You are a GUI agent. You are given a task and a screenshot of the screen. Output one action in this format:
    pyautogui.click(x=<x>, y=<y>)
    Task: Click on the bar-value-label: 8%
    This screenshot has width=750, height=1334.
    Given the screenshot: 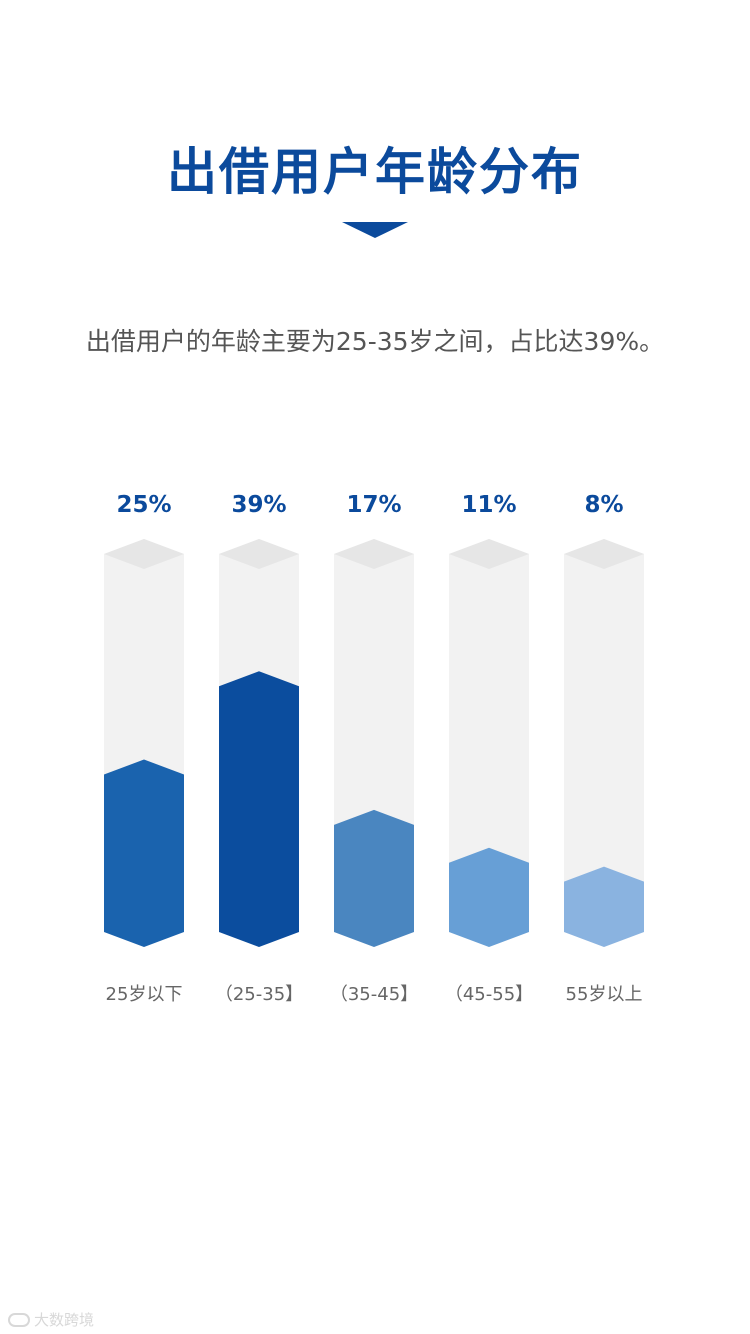 What is the action you would take?
    pyautogui.click(x=603, y=505)
    